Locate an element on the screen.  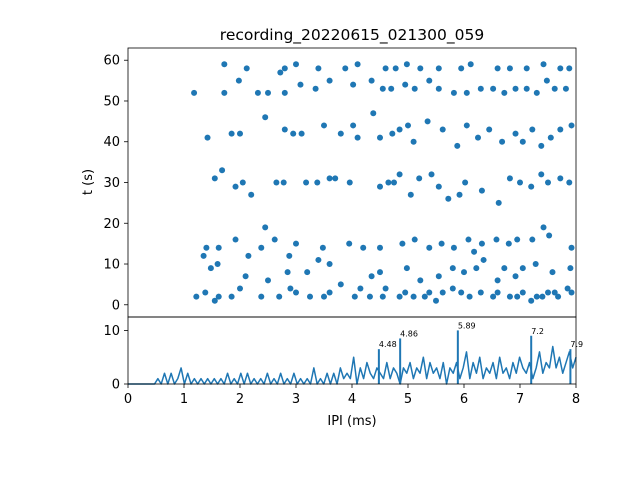
histogram-peak-label: 4.86 is located at coordinates (409, 333).